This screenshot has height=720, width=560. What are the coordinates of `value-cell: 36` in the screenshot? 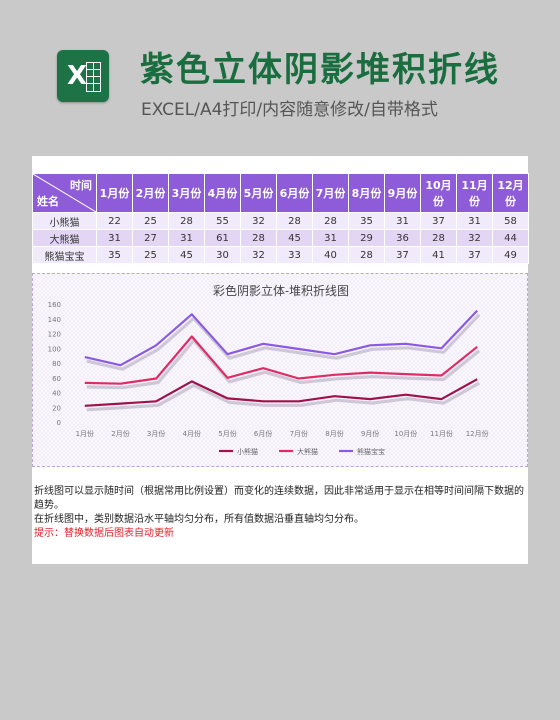 It's located at (402, 238).